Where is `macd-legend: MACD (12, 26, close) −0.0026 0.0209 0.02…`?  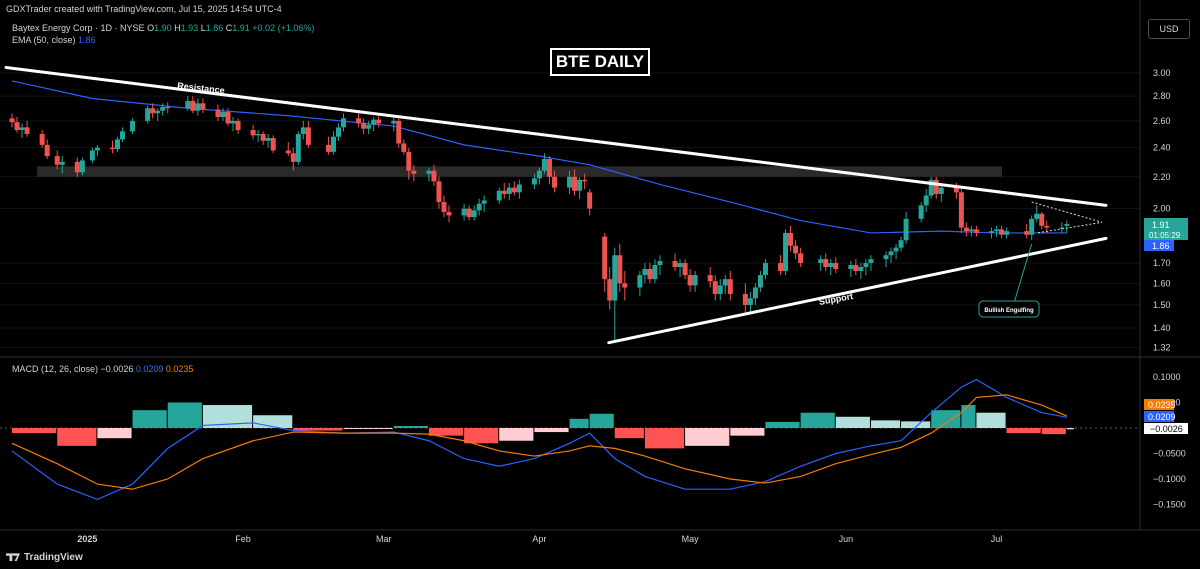 macd-legend: MACD (12, 26, close) −0.0026 0.0209 0.02… is located at coordinates (102, 369).